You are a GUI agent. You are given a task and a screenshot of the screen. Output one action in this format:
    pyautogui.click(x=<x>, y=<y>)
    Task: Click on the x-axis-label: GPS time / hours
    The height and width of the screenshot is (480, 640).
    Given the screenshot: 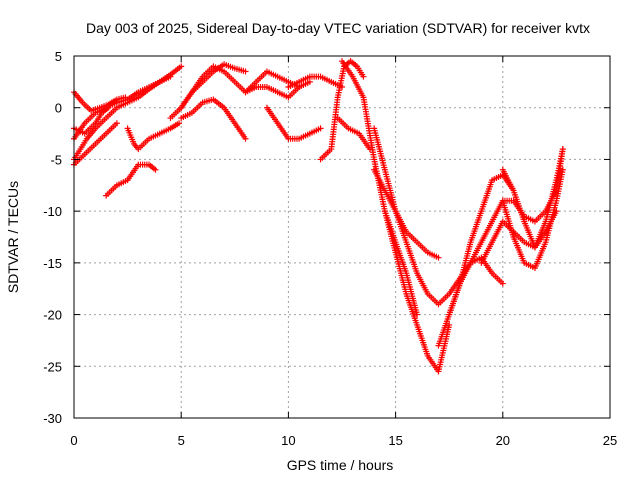 What is the action you would take?
    pyautogui.click(x=340, y=465)
    